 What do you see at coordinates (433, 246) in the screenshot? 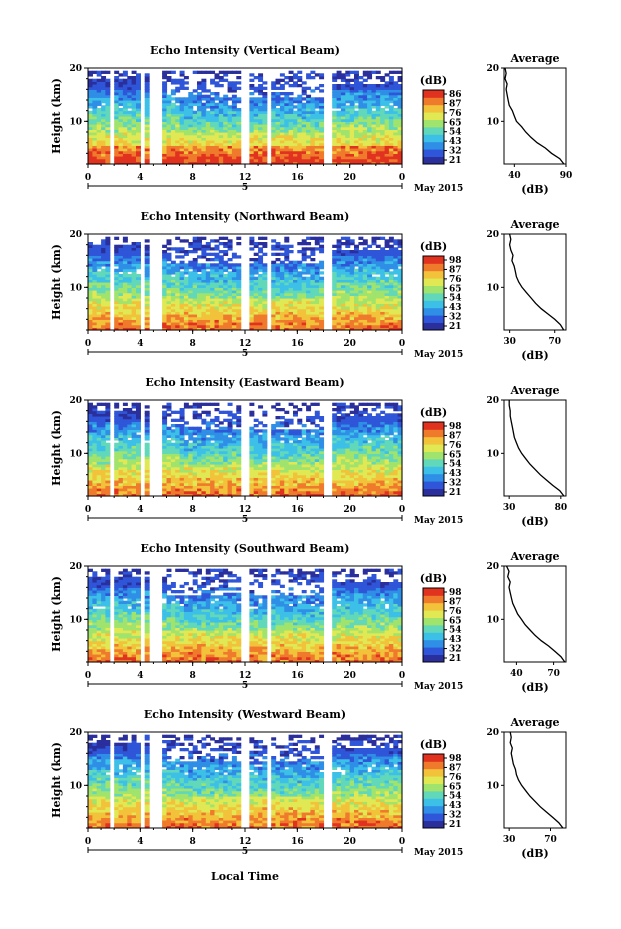
I see `colorbar-unit: (dB)` at bounding box center [433, 246].